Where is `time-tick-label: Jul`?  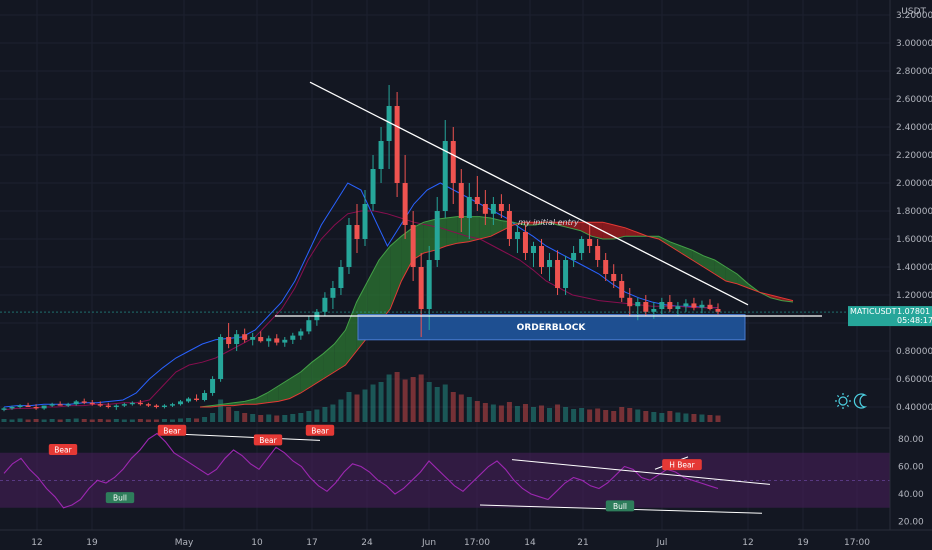 time-tick-label: Jul is located at coordinates (662, 543).